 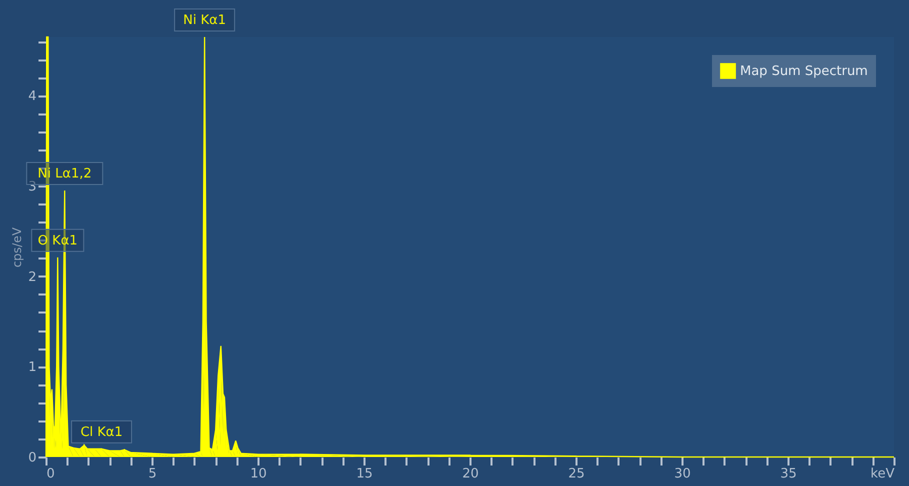 What do you see at coordinates (682, 474) in the screenshot?
I see `x-tick-label: 30` at bounding box center [682, 474].